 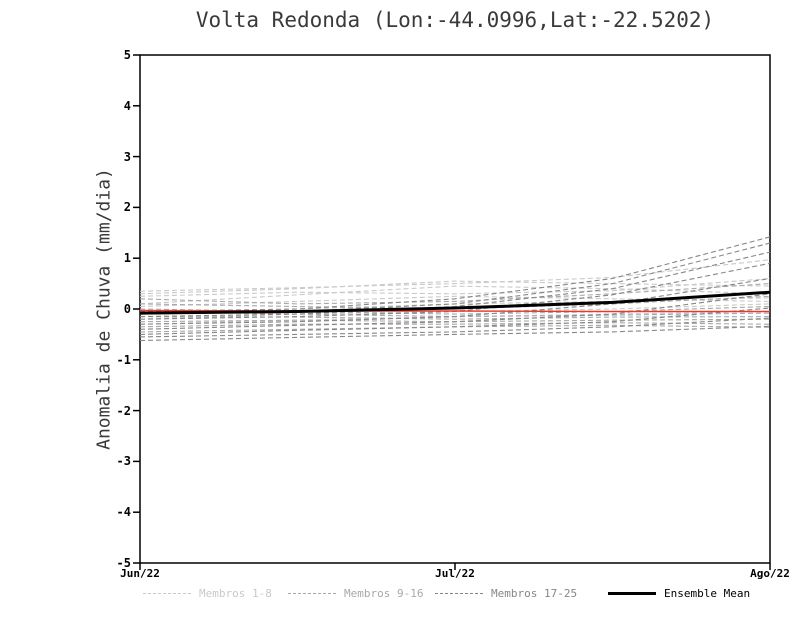 I want to click on y-tick-label: -2, so click(x=123, y=411).